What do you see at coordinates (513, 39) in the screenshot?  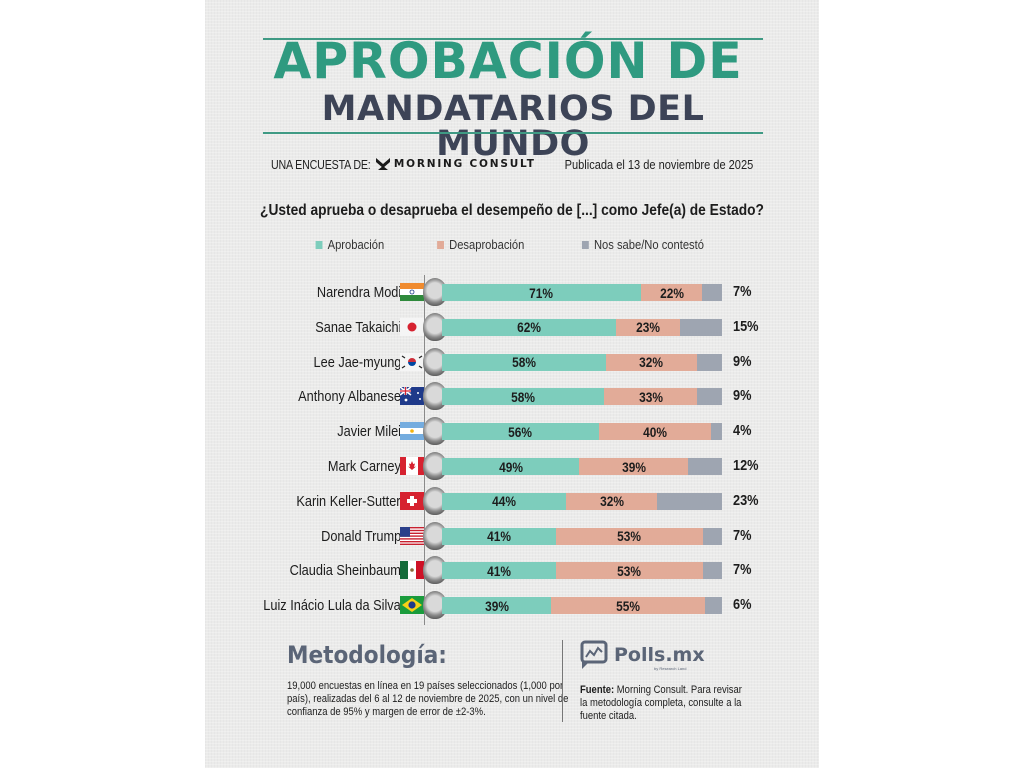 I see `title-top-rule` at bounding box center [513, 39].